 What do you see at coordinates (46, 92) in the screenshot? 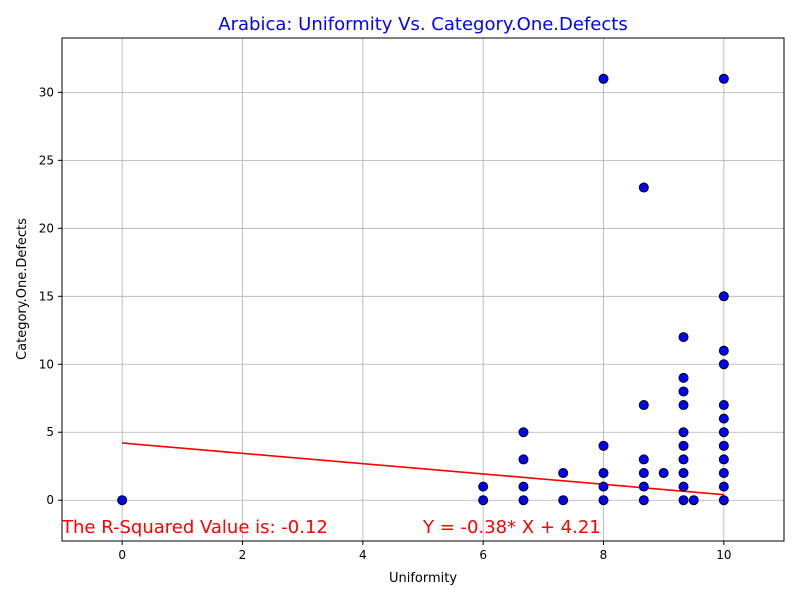
I see `y-tick-label: 30` at bounding box center [46, 92].